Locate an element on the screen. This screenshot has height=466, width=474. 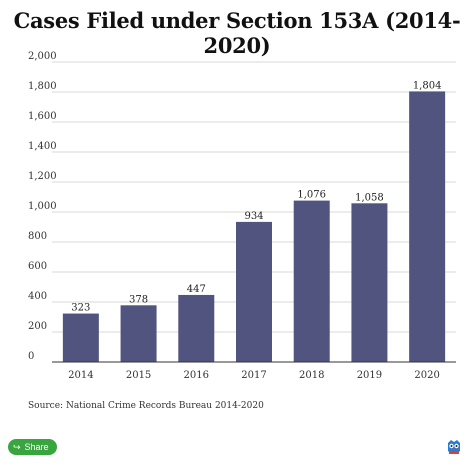
share-icon: ↪ is located at coordinates (17, 446).